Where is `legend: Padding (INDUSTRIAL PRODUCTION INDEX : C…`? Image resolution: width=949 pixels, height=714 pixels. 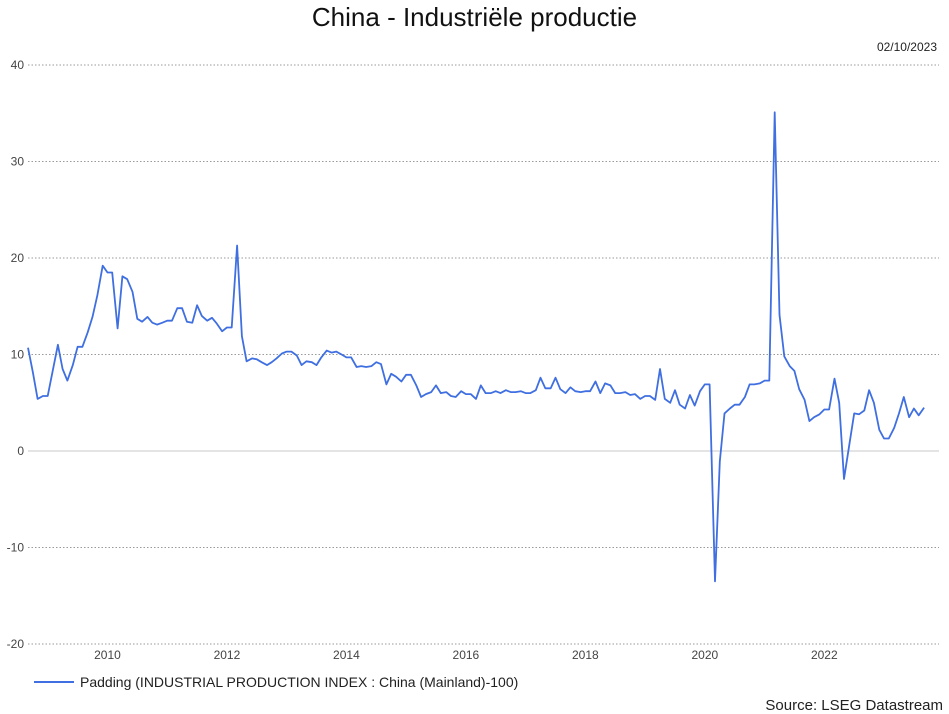 legend: Padding (INDUSTRIAL PRODUCTION INDEX : C… is located at coordinates (276, 682).